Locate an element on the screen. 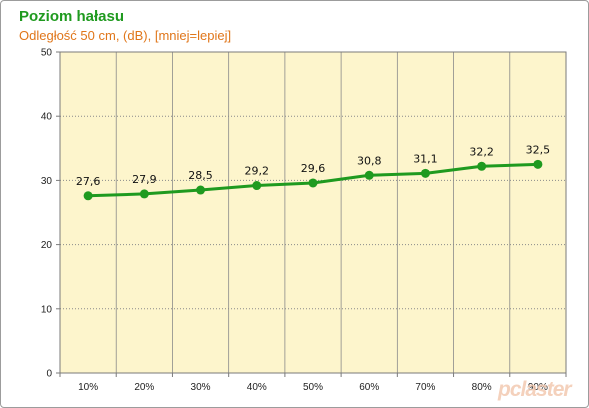 The height and width of the screenshot is (408, 589). data-label: 27,6 is located at coordinates (88, 181).